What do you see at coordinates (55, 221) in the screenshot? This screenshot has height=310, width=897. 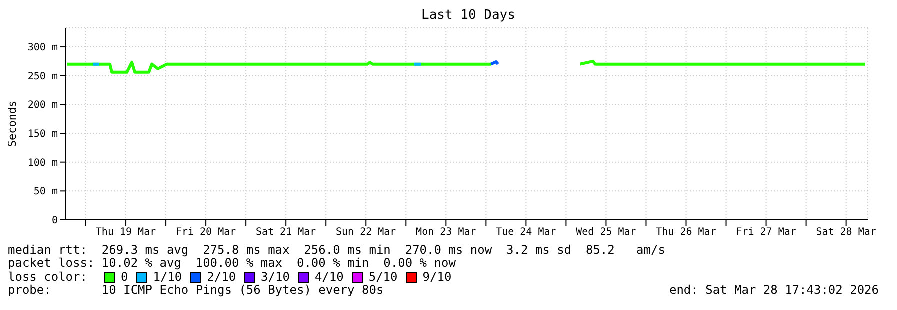 I see `y-tick-label: 0` at bounding box center [55, 221].